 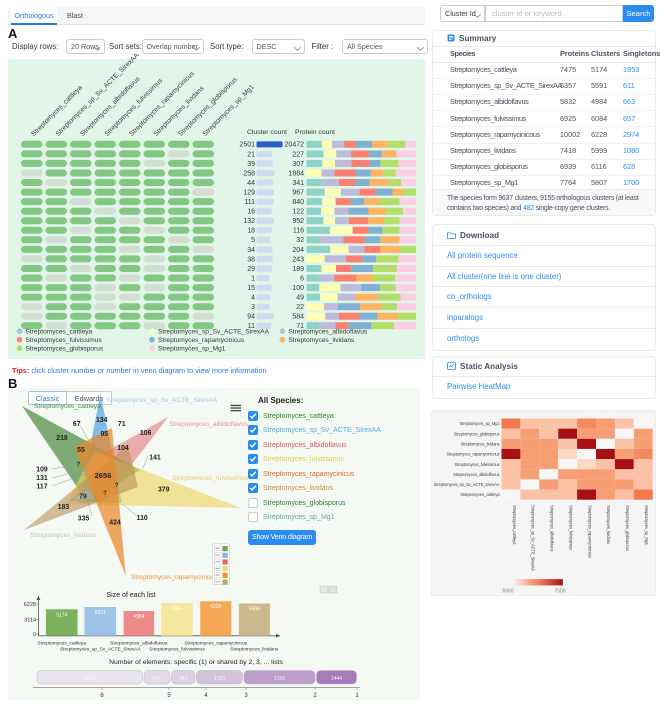 What do you see at coordinates (130, 595) in the screenshot?
I see `svg-text: Size of each list` at bounding box center [130, 595].